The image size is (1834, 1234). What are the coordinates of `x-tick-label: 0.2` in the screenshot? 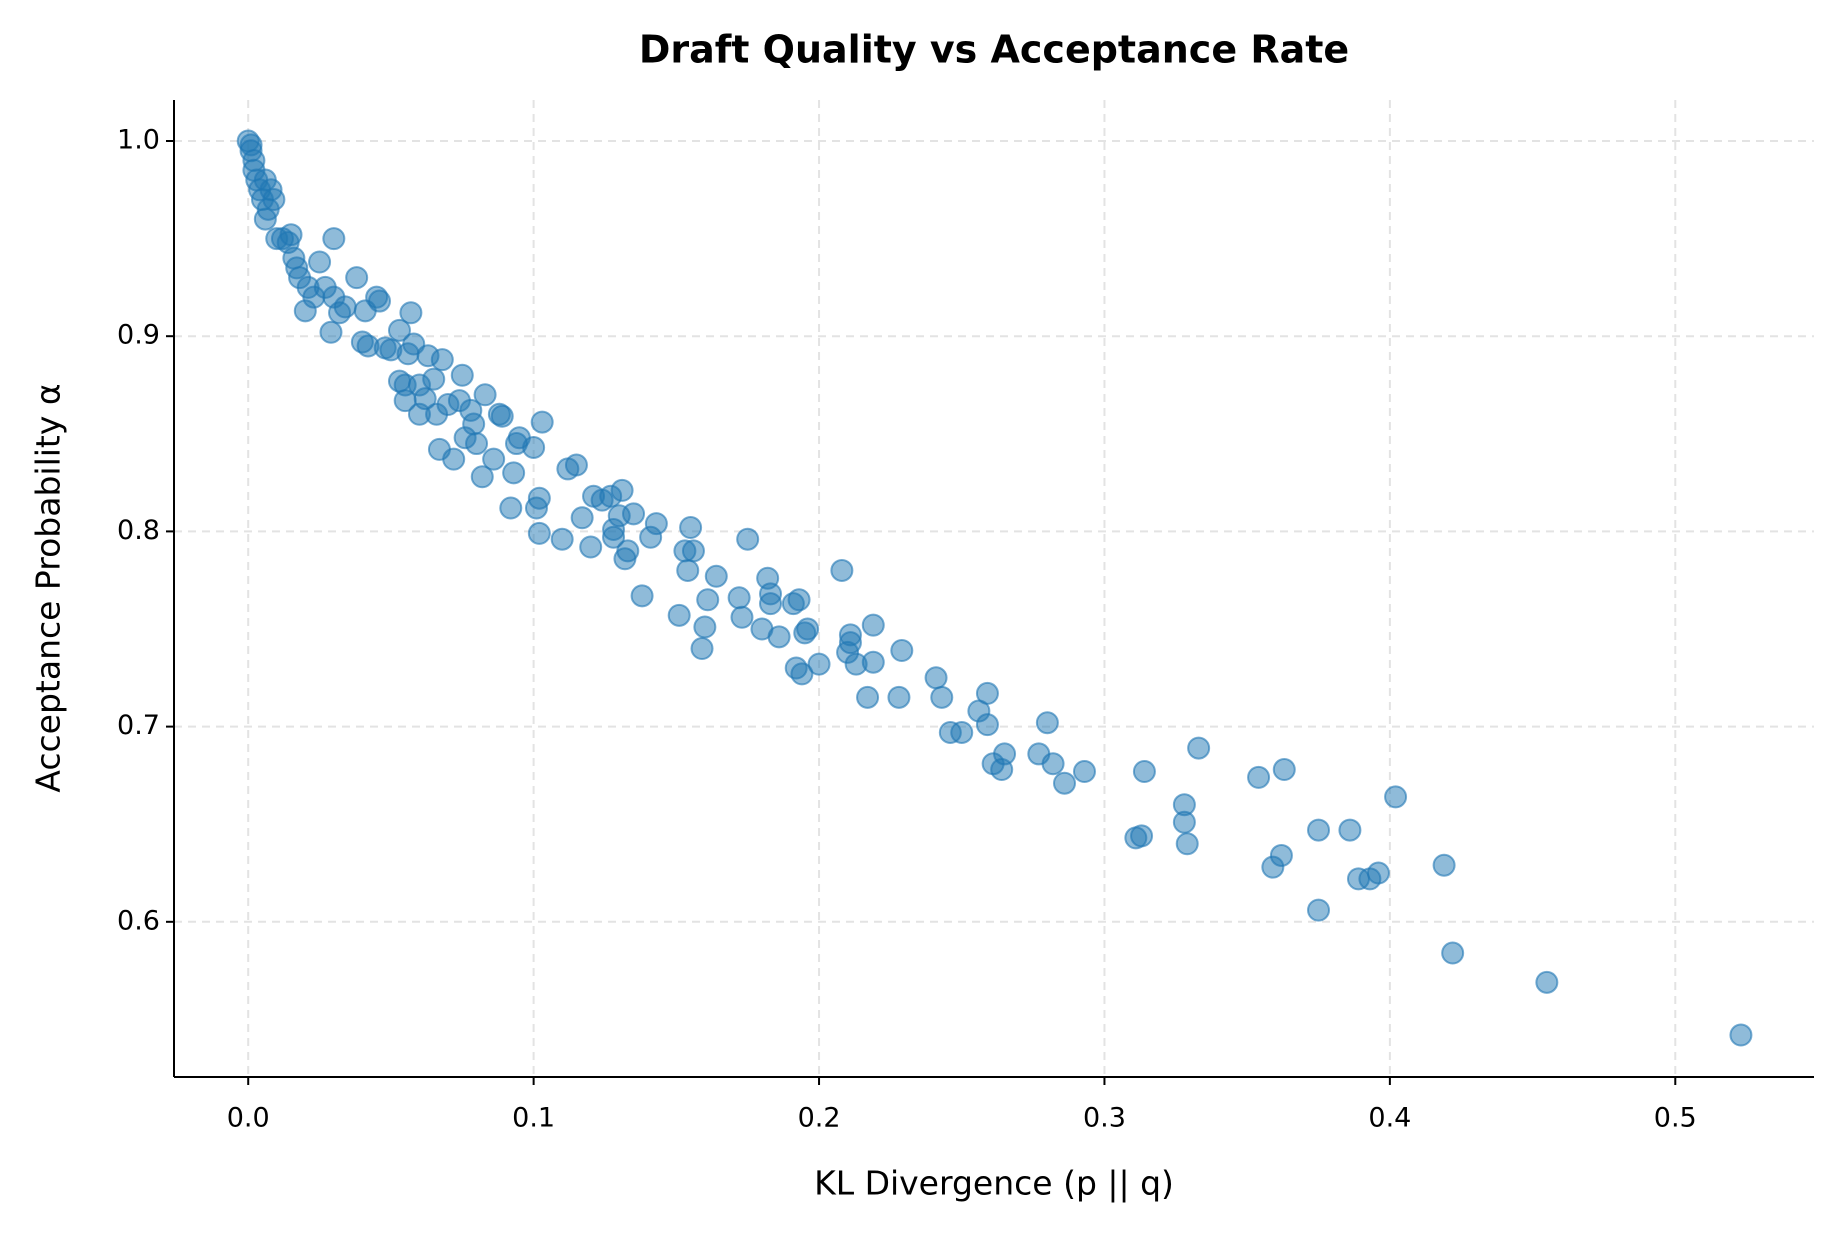 It's located at (819, 1118).